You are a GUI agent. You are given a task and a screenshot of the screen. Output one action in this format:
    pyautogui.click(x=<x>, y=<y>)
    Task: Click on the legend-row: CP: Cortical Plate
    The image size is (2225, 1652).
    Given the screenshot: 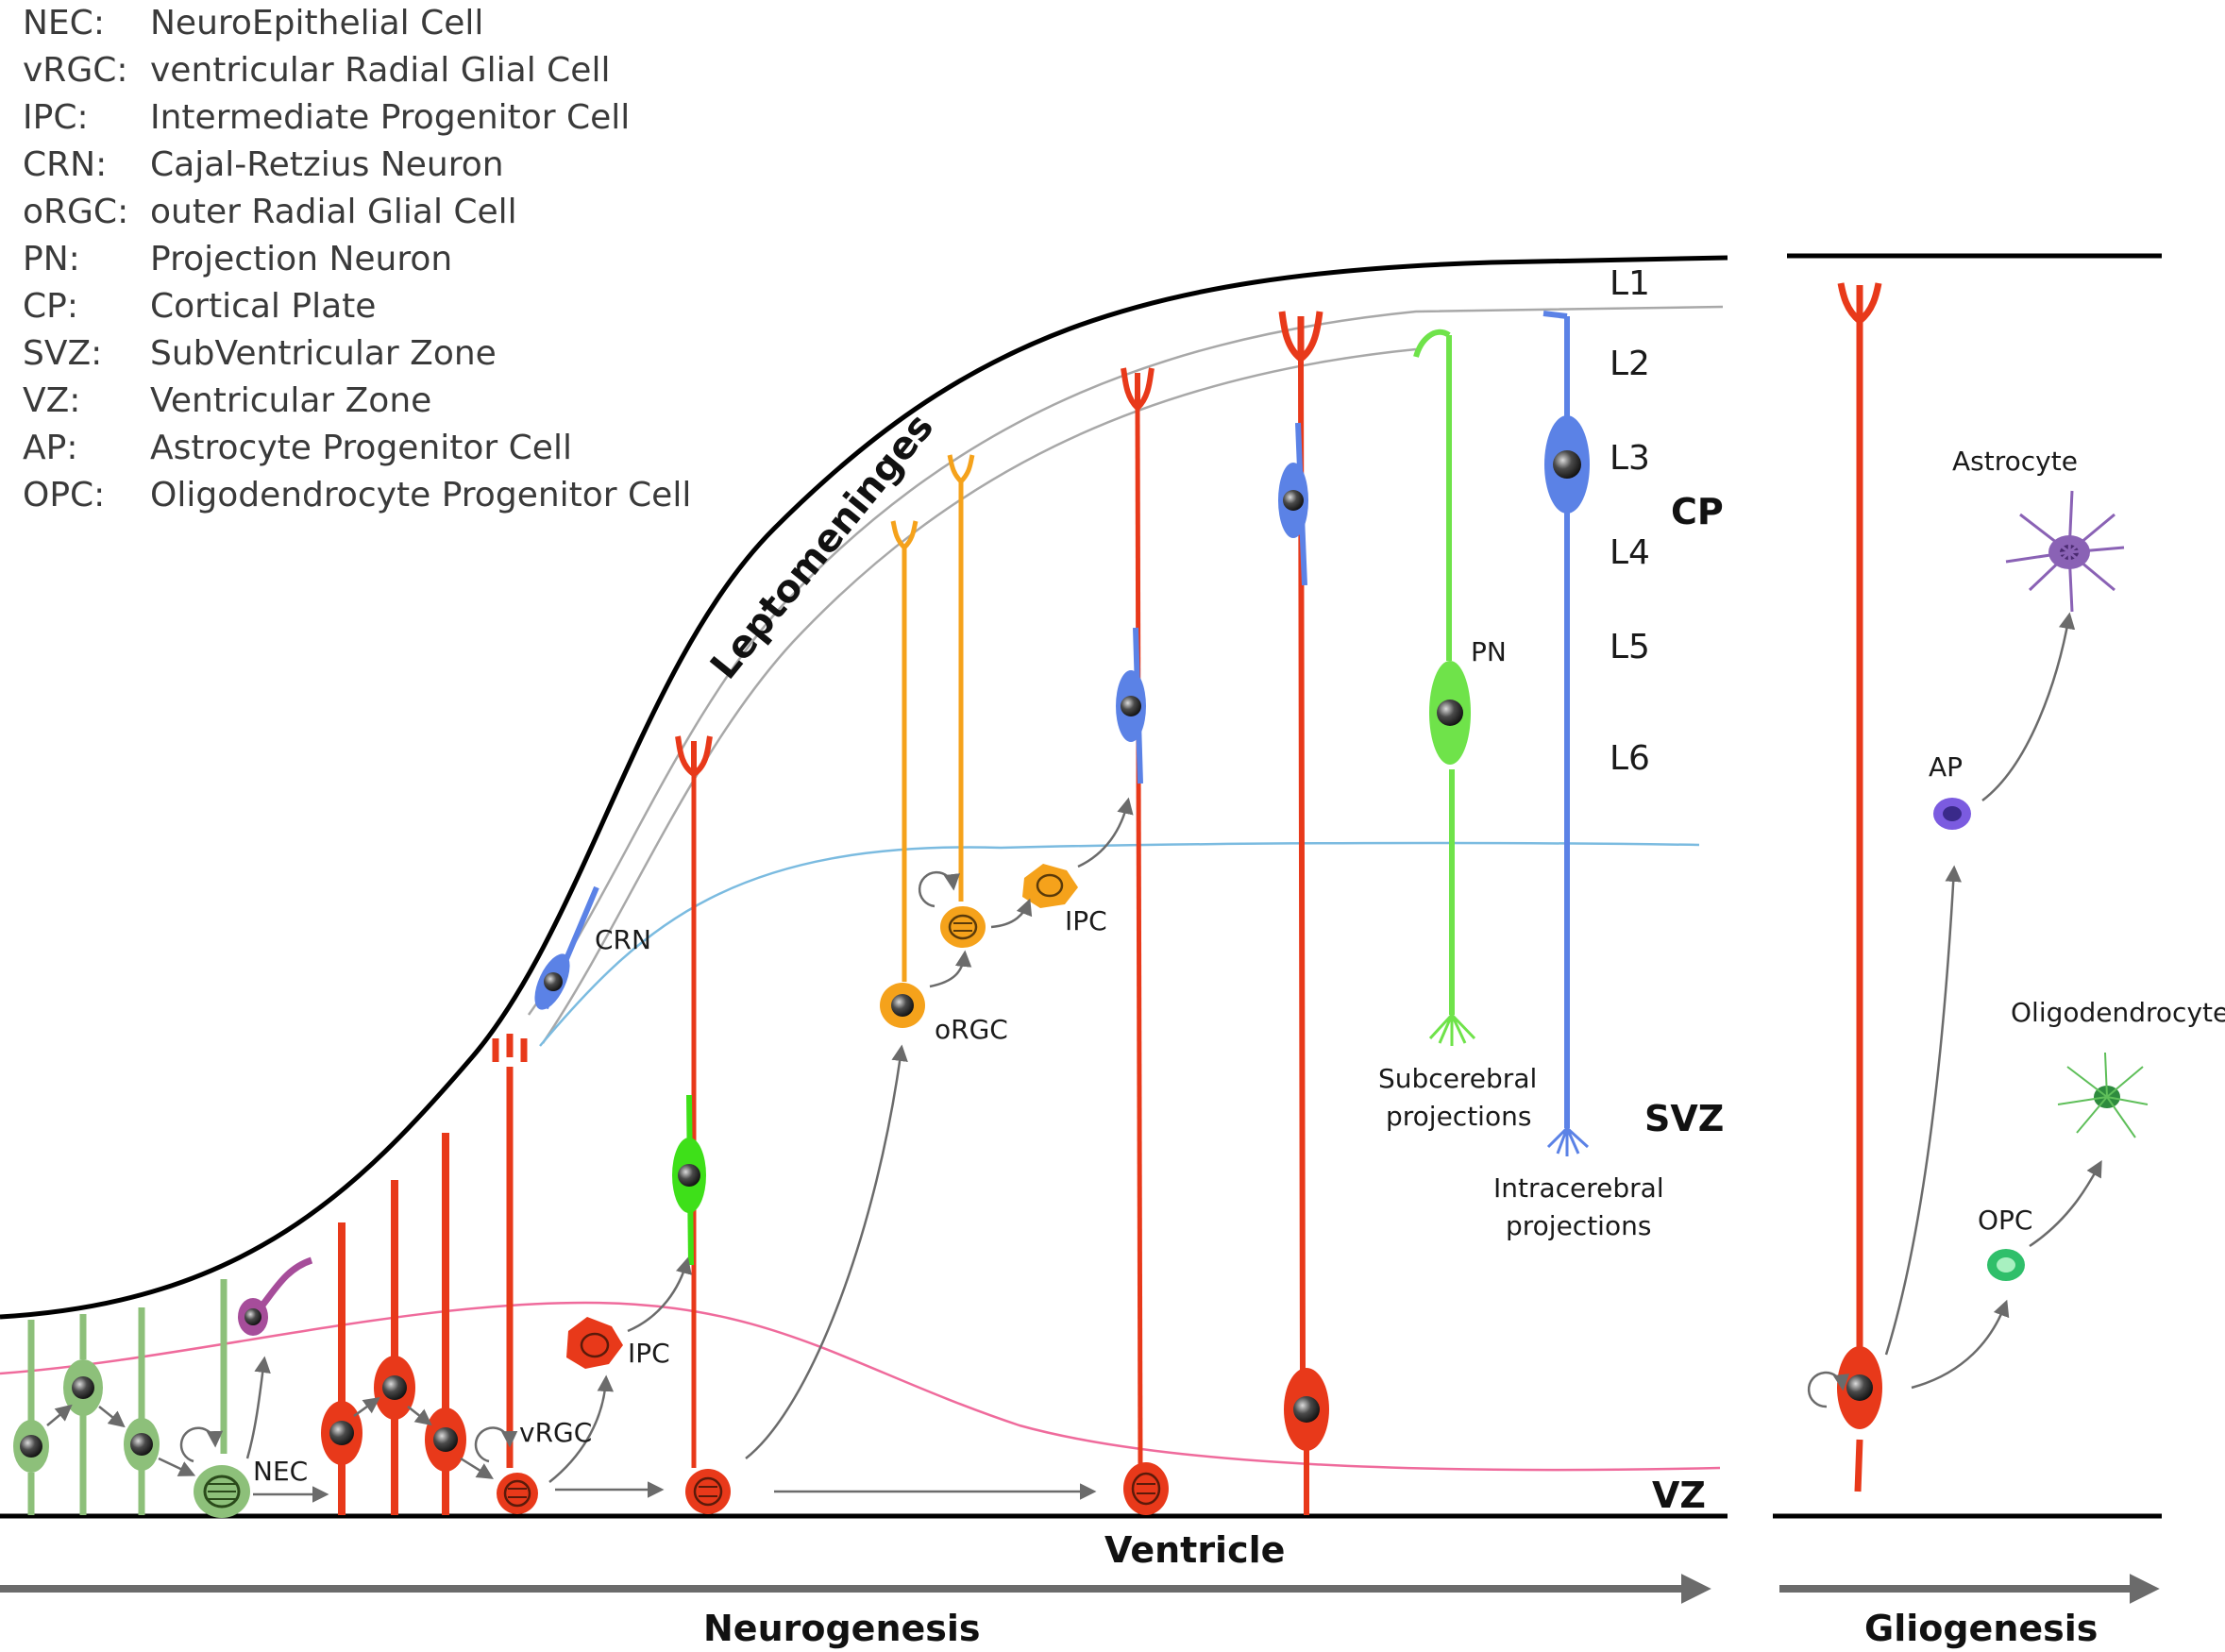 What is the action you would take?
    pyautogui.click(x=357, y=306)
    